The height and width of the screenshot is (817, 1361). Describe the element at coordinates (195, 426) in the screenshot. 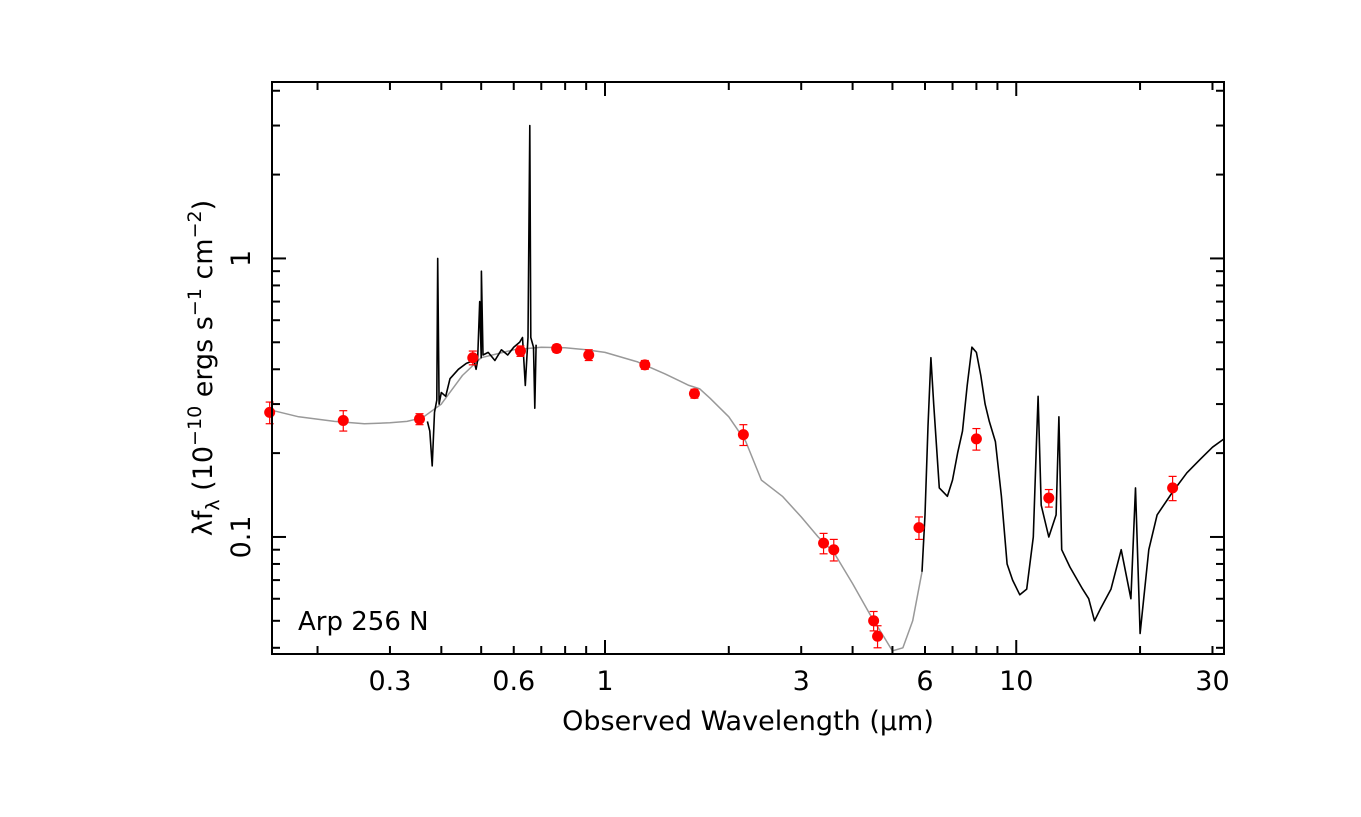

I see `y-axis-title-exp1: −10` at that location.